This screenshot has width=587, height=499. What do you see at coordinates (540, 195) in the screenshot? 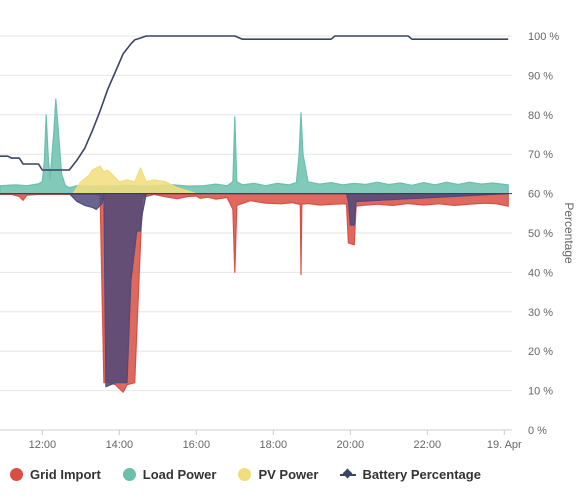
I see `y-tick-label: 60 %` at bounding box center [540, 195].